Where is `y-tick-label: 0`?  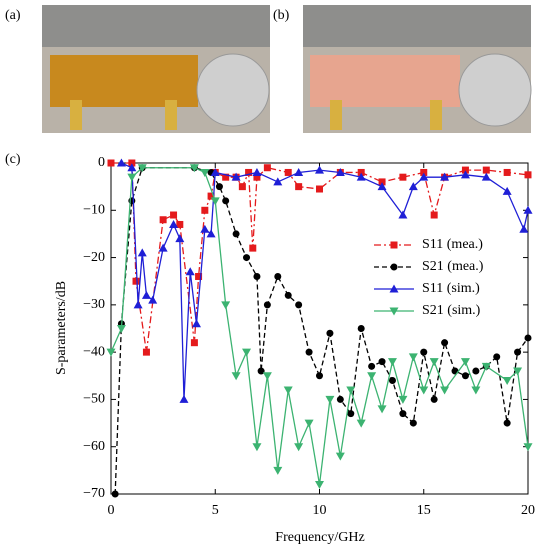
y-tick-label: 0 is located at coordinates (101, 162).